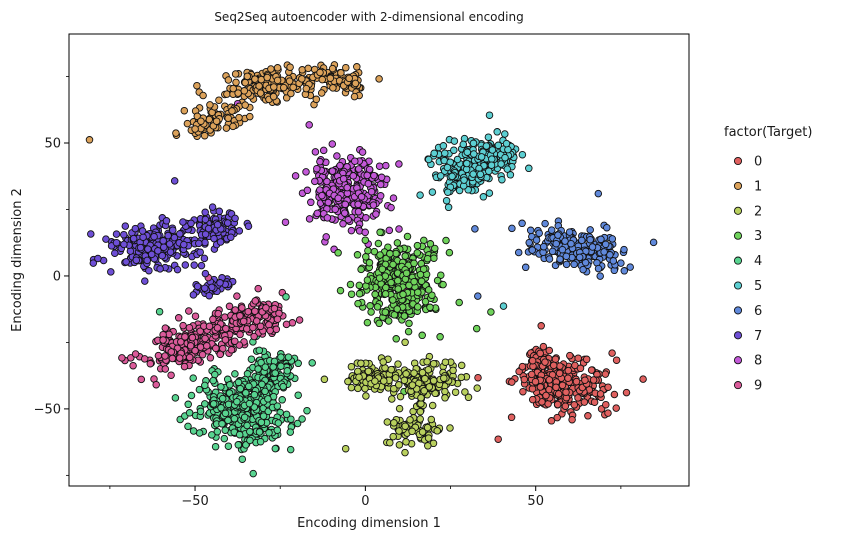 The image size is (861, 540). I want to click on x-tick-label: 50, so click(535, 501).